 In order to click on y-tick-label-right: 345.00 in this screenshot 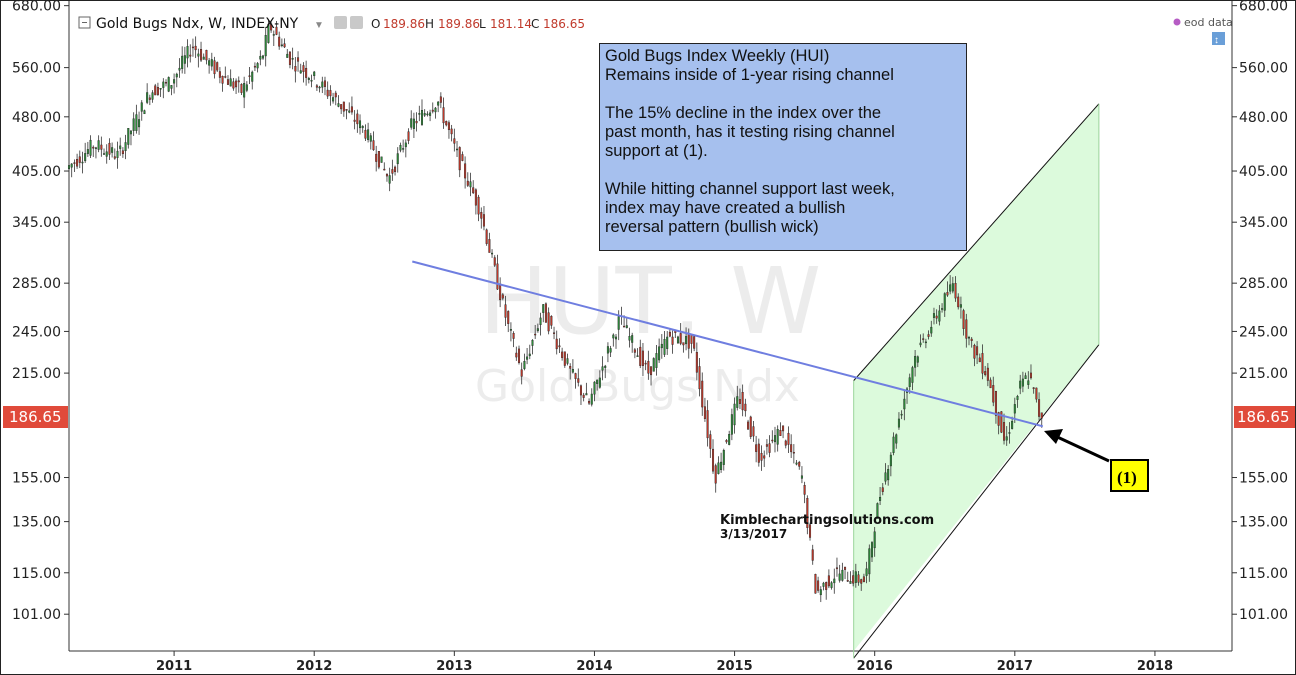, I will do `click(1263, 223)`.